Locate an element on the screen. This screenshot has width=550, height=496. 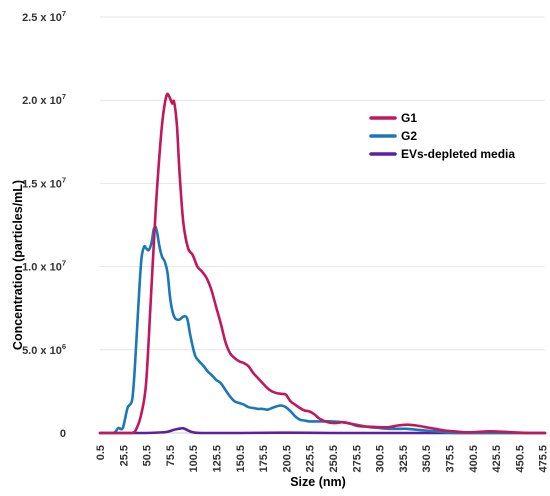
x-tick-label: 200.5 is located at coordinates (287, 459).